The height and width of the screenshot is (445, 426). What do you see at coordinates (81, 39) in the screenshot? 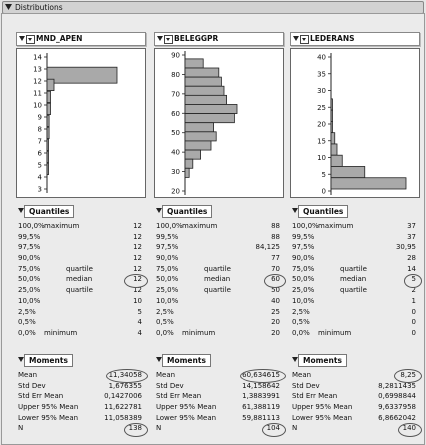
I see `variable-header: MND_APEN` at bounding box center [81, 39].